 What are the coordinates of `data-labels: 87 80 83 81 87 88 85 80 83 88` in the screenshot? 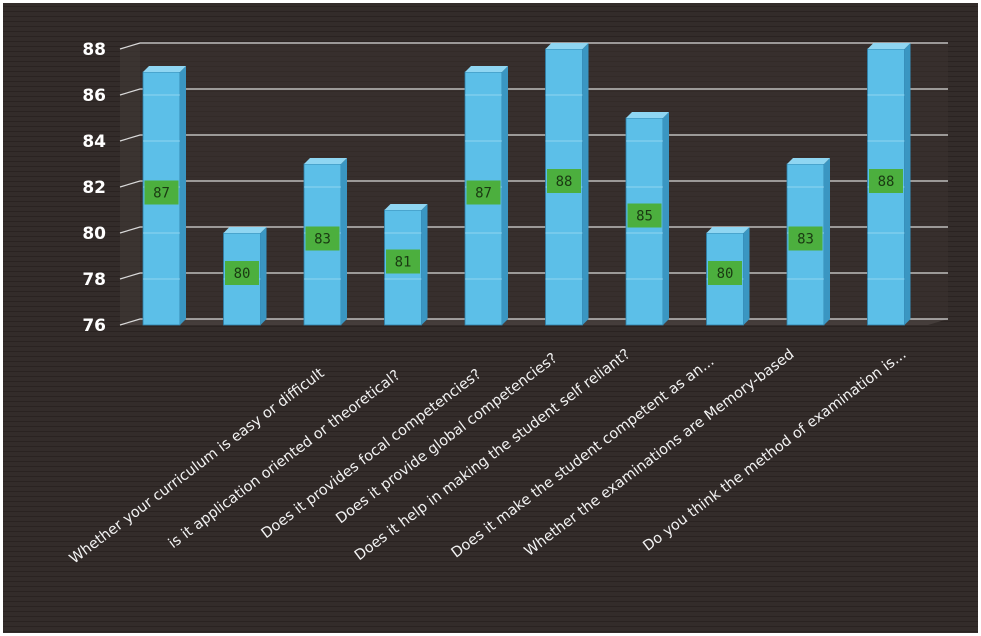 It's located at (523, 227).